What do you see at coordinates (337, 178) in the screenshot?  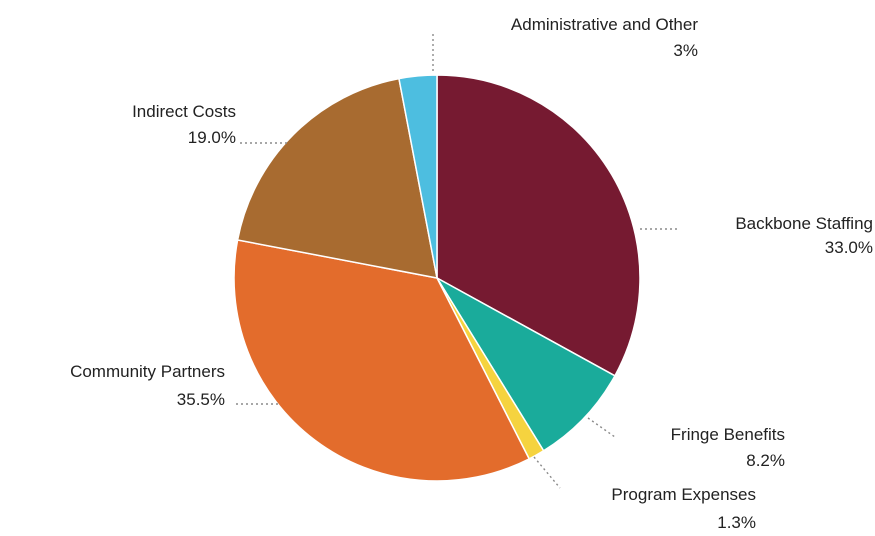 I see `pie-slice-indirect-costs` at bounding box center [337, 178].